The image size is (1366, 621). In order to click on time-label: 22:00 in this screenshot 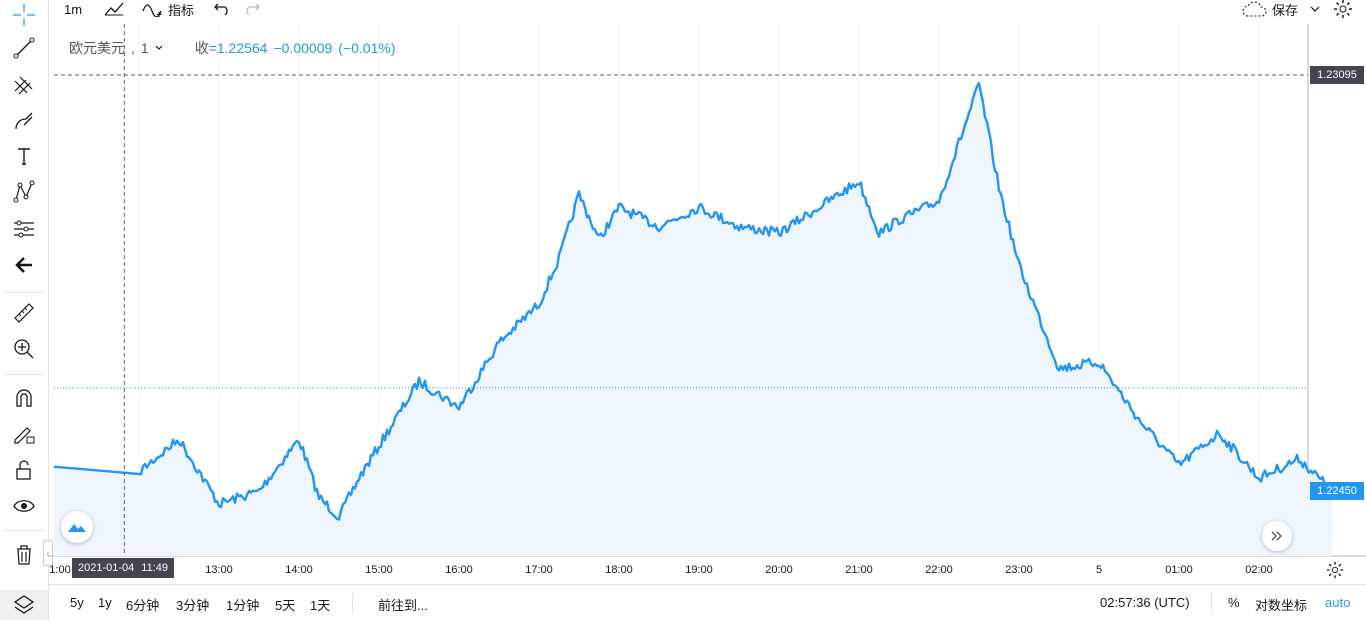, I will do `click(939, 570)`.